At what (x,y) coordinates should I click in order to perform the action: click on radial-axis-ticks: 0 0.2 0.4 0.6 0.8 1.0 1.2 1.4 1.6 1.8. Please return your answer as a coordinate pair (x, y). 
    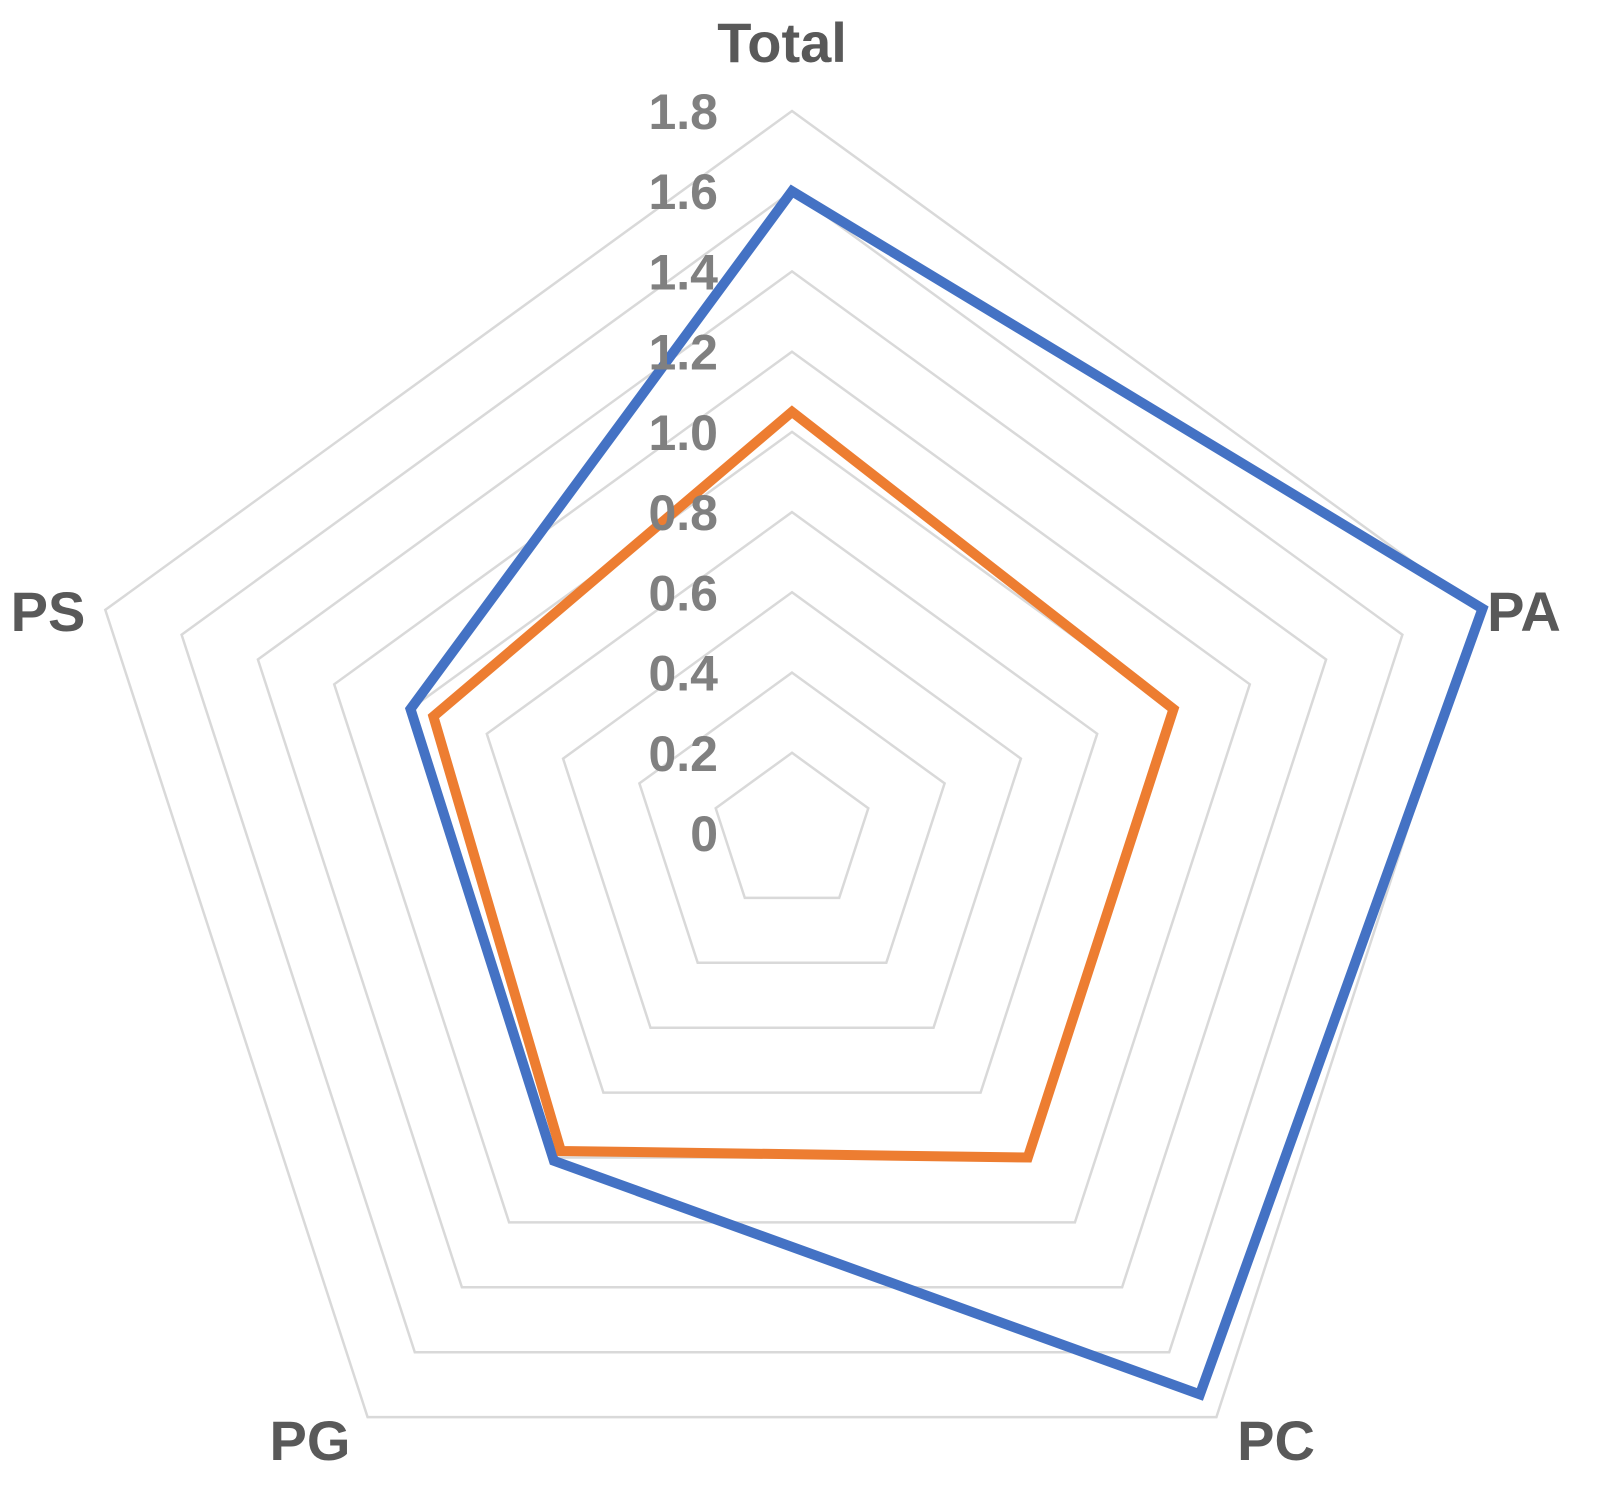
    Looking at the image, I should click on (683, 473).